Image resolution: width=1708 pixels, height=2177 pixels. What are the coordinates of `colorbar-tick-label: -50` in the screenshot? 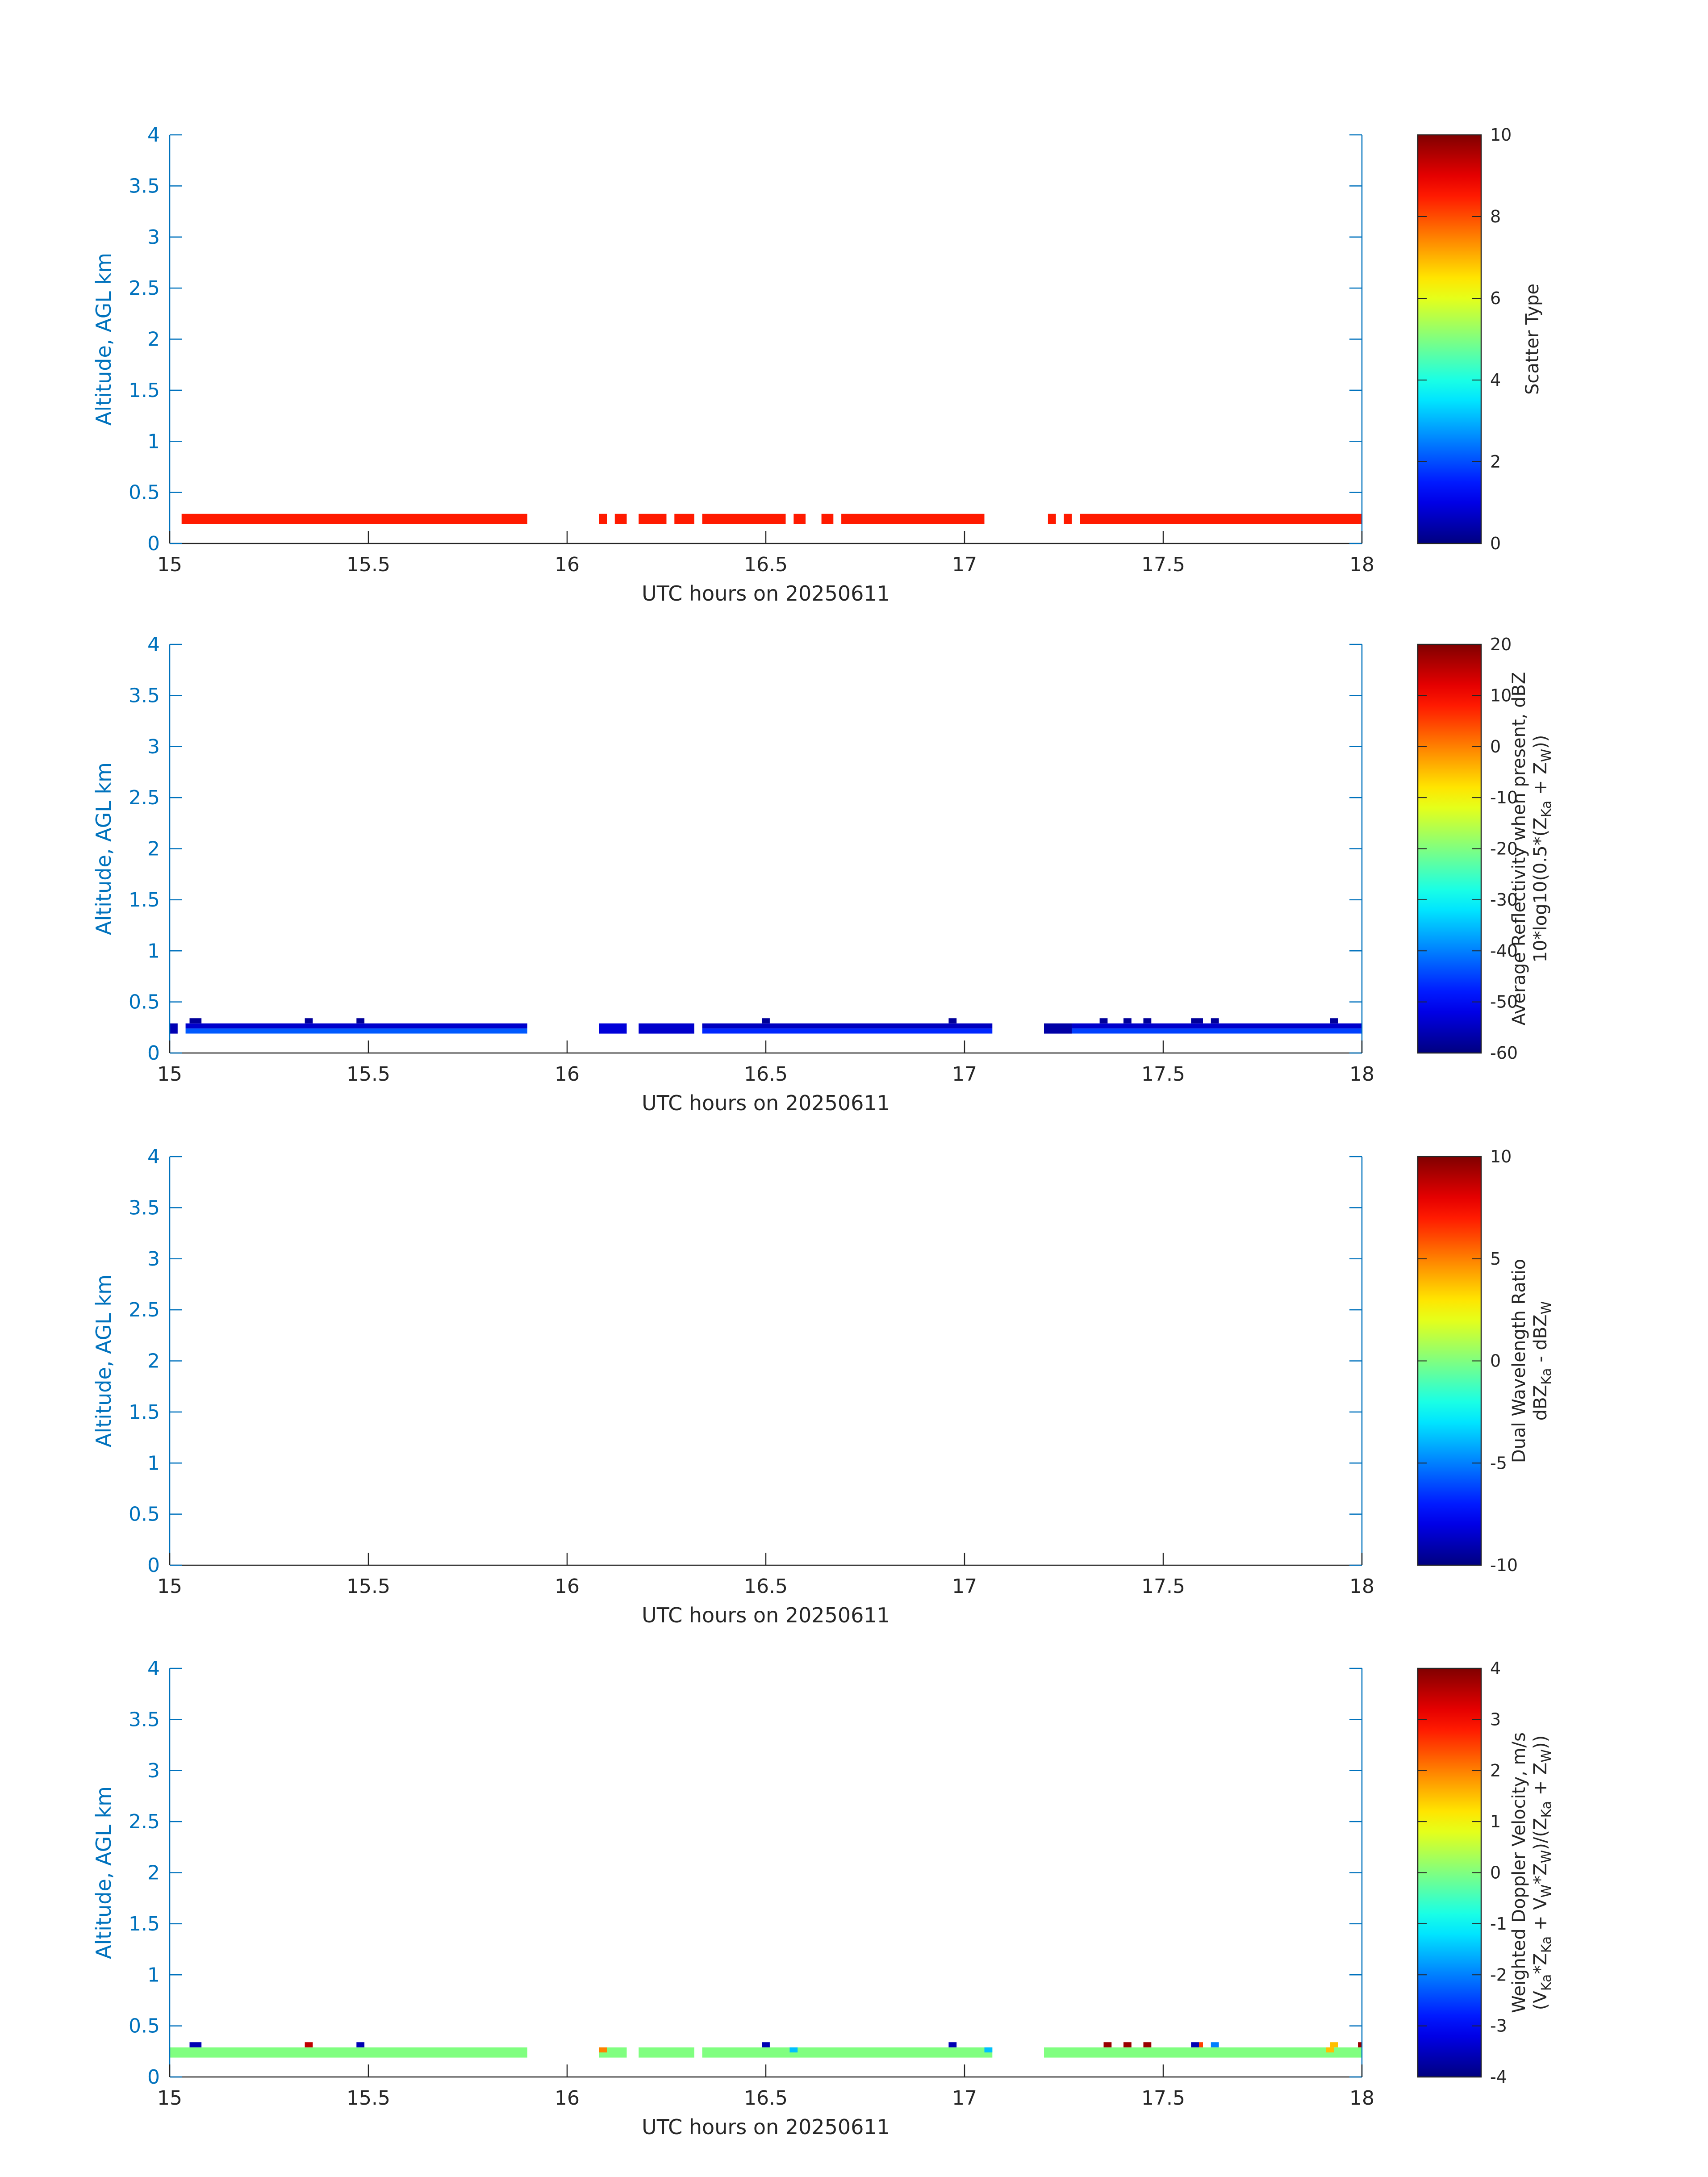 It's located at (1504, 1002).